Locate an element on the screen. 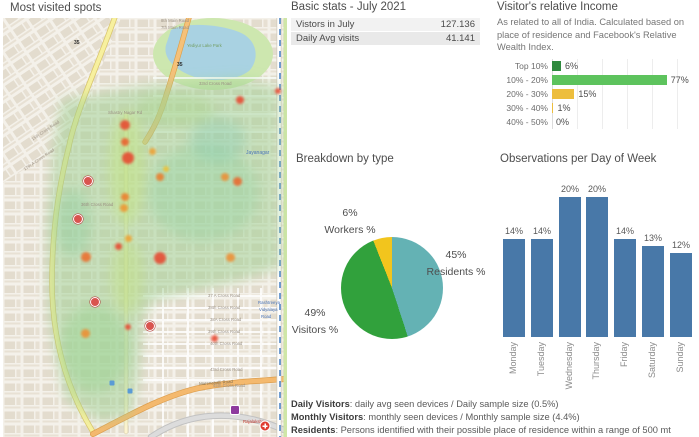 This screenshot has height=437, width=699. map-road-label: Road is located at coordinates (266, 317).